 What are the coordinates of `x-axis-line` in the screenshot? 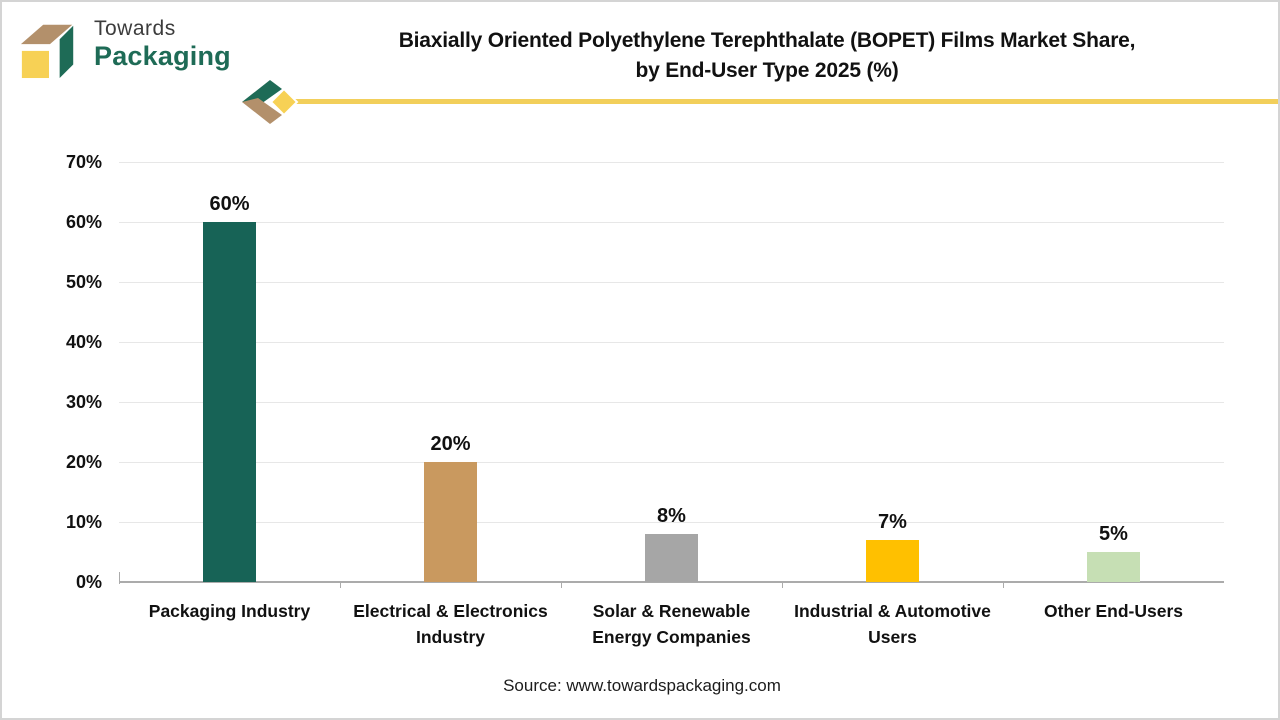 It's located at (671, 582).